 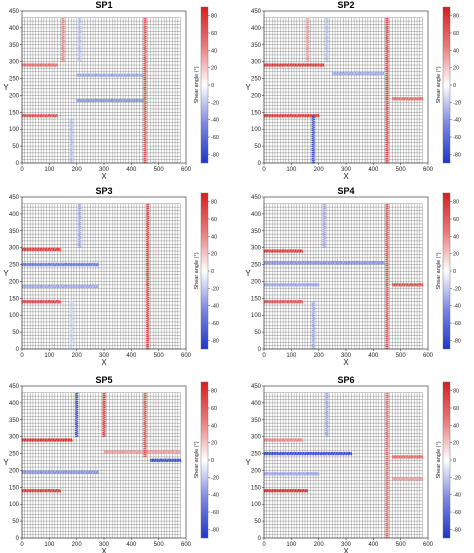 I want to click on y-tick-label: 250, so click(x=256, y=80).